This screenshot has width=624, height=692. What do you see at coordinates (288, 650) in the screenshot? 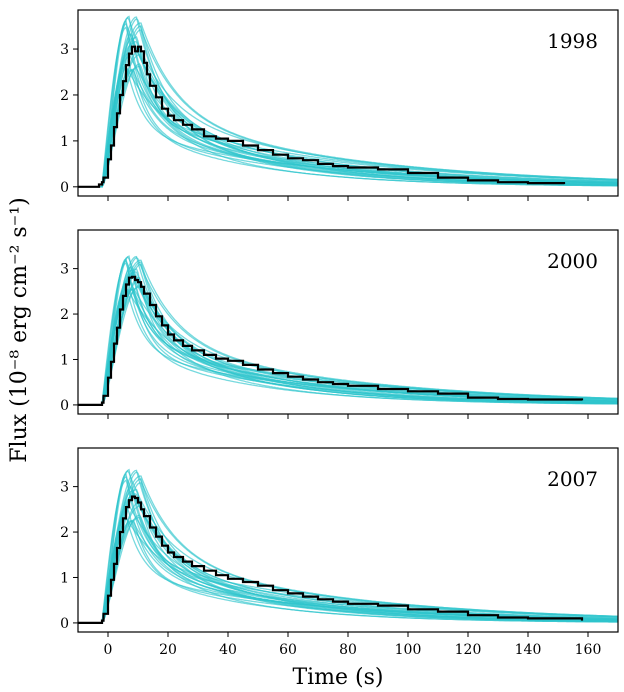
I see `x-tick-label: 60` at bounding box center [288, 650].